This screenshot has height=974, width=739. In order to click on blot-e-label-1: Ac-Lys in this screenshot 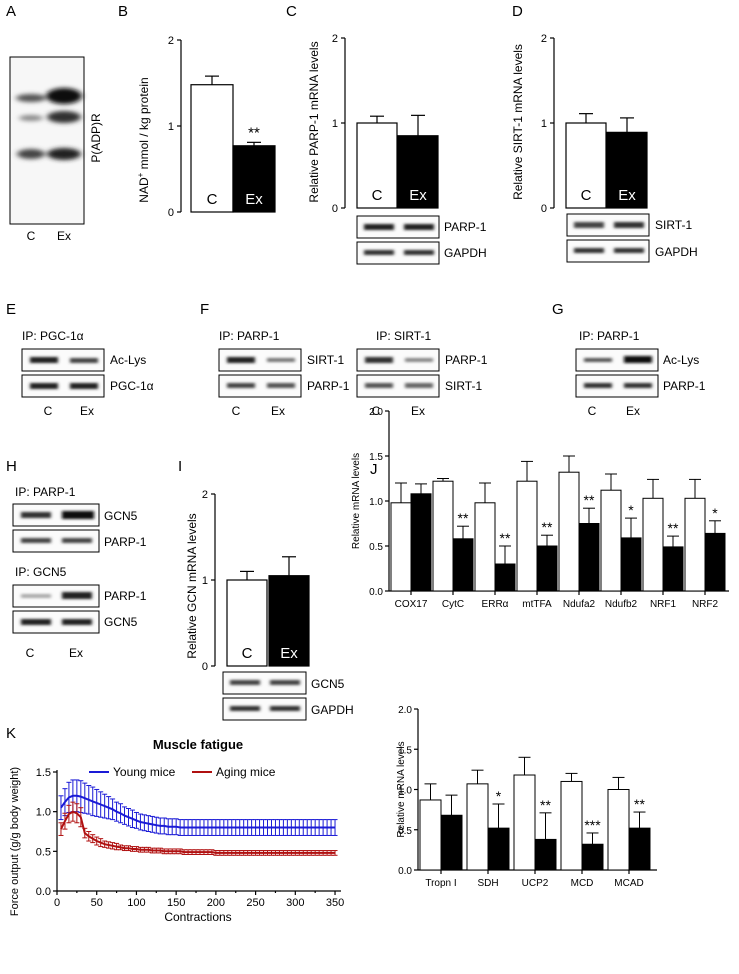, I will do `click(128, 360)`.